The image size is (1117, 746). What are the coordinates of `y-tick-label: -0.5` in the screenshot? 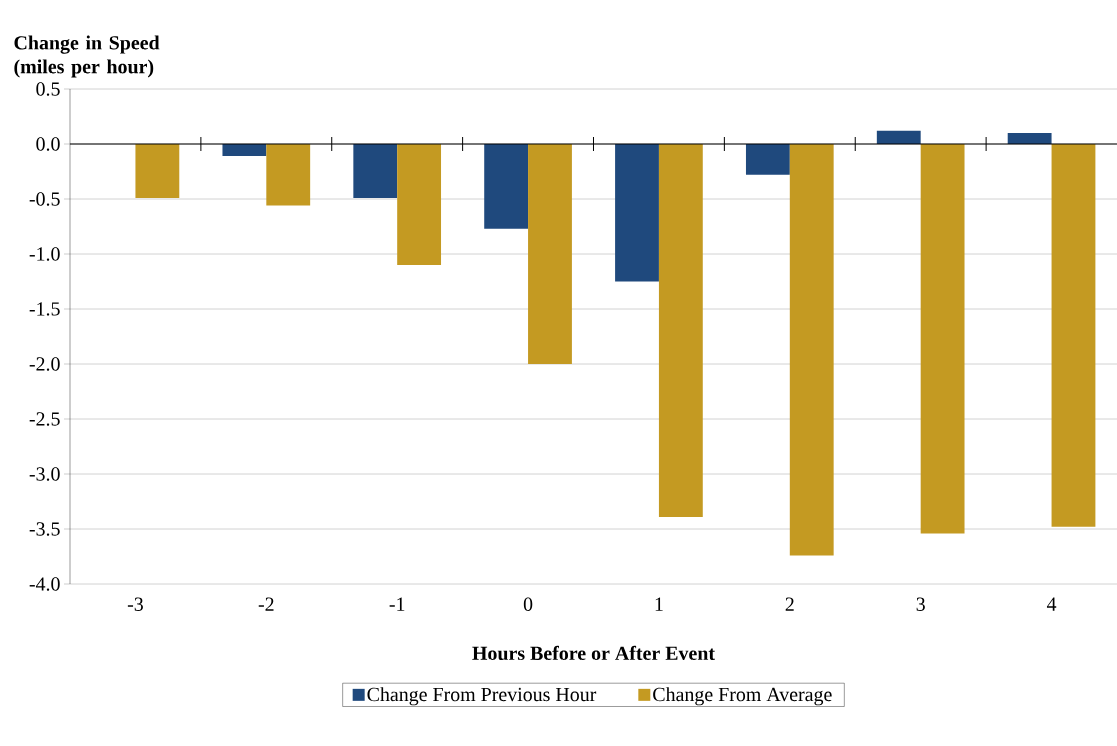 It's located at (44, 199).